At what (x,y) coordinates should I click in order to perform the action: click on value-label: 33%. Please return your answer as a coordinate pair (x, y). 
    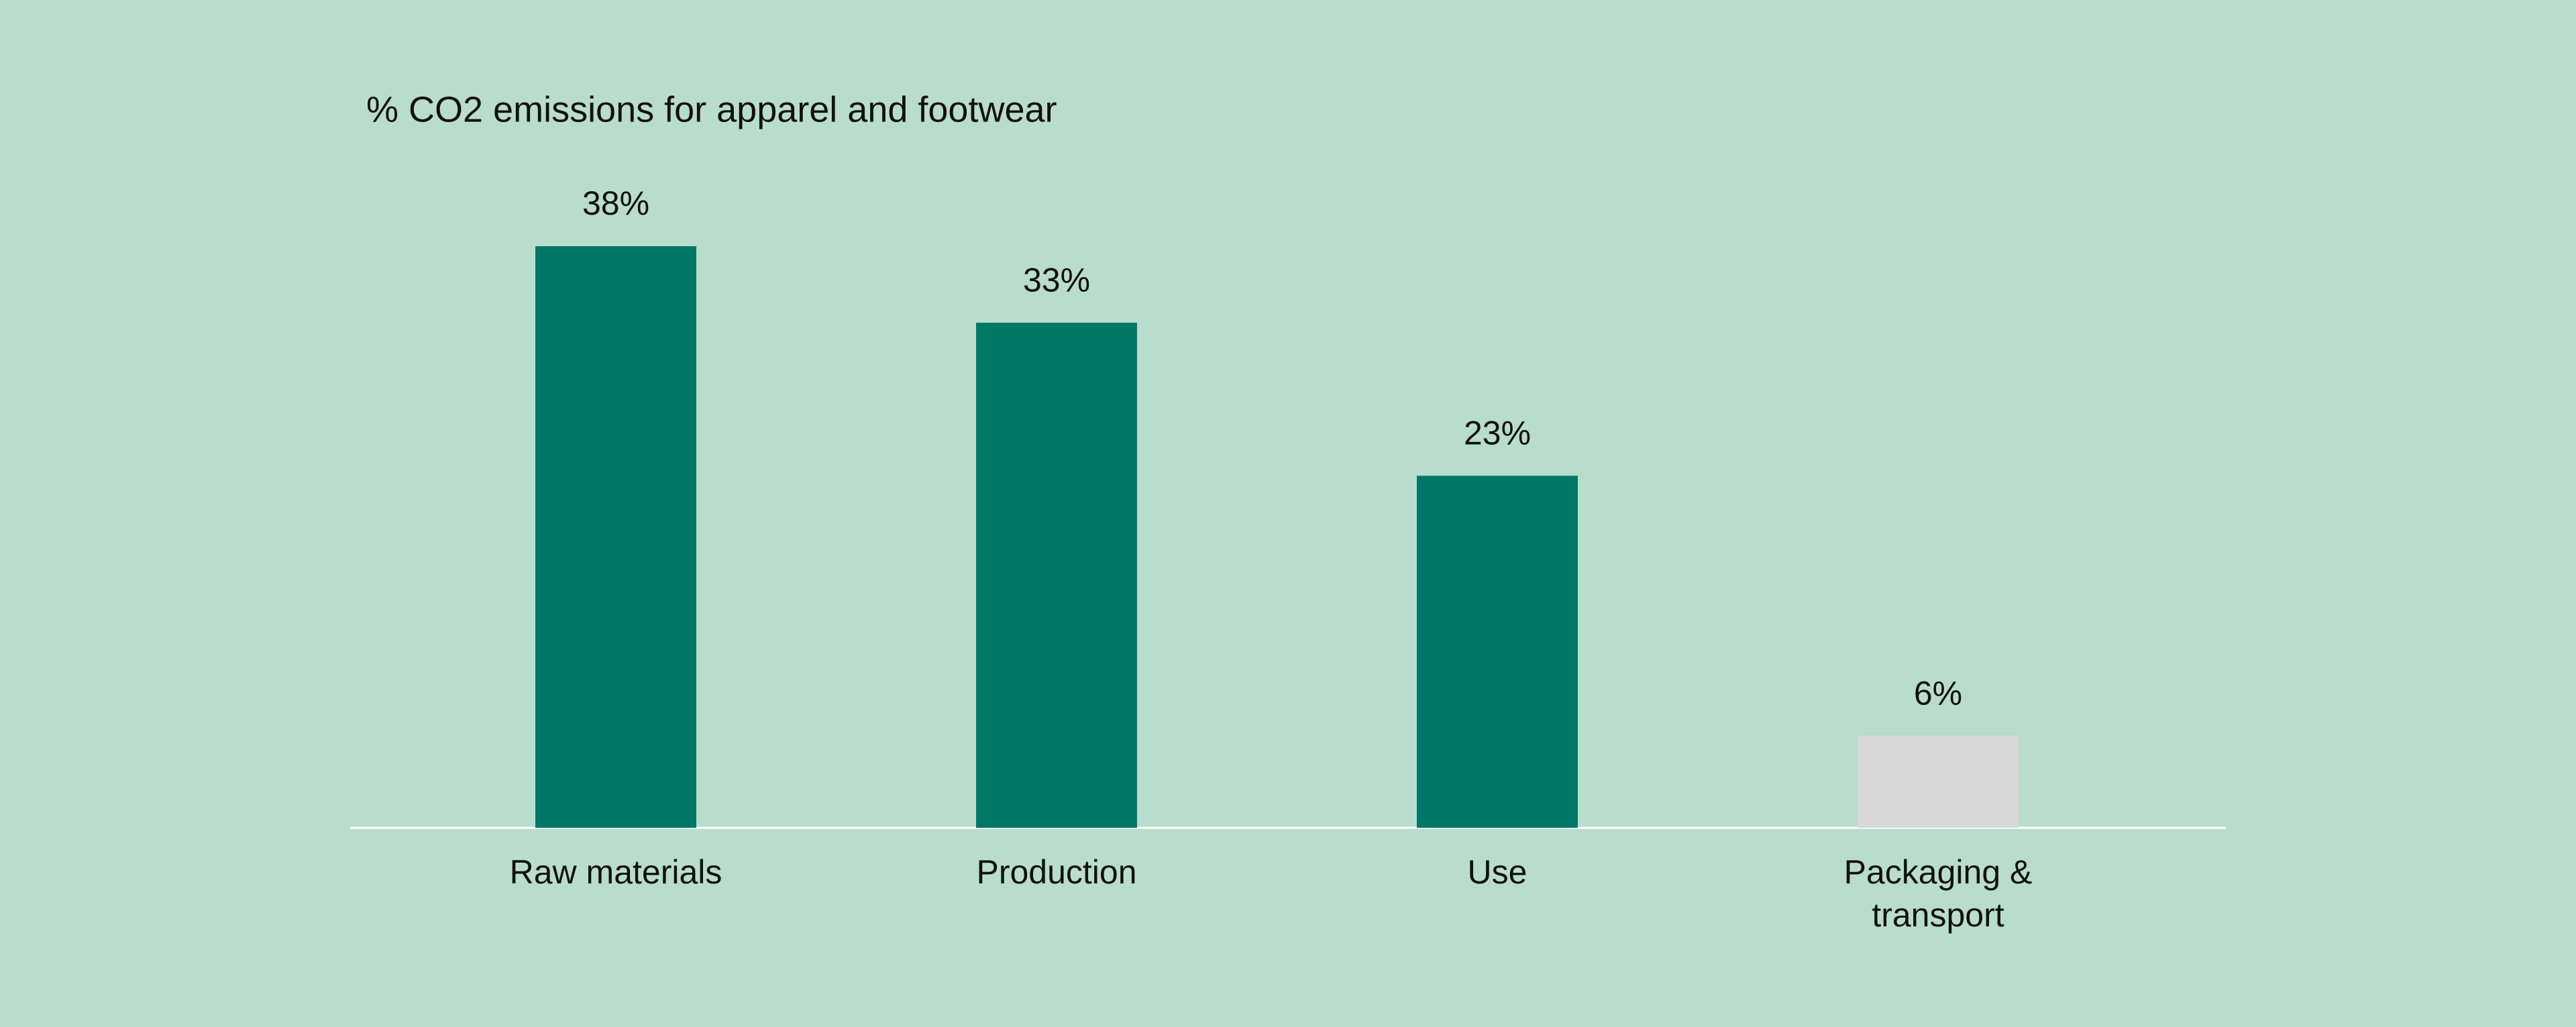
    Looking at the image, I should click on (1056, 280).